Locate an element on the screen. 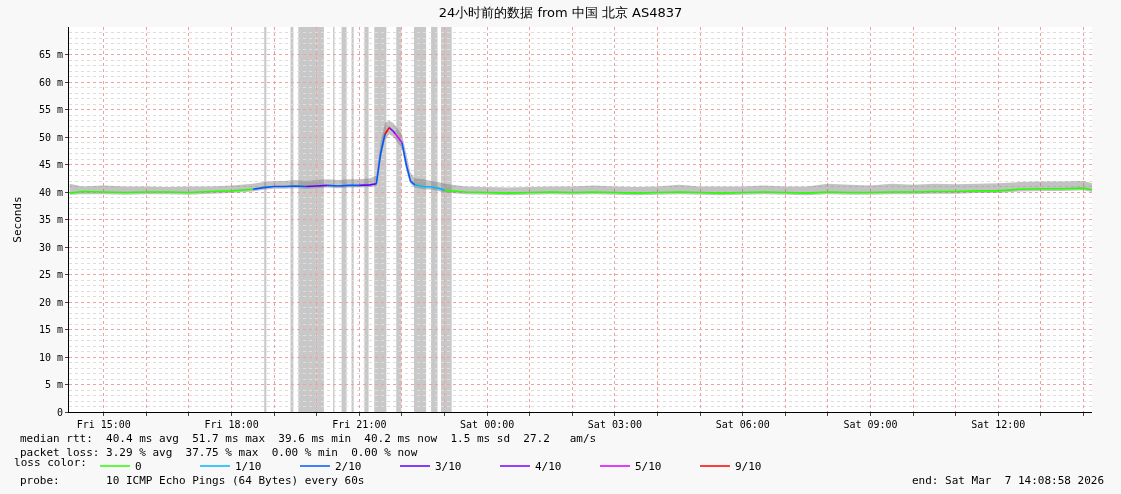 The width and height of the screenshot is (1121, 494). legend-label: 5/10 is located at coordinates (648, 467).